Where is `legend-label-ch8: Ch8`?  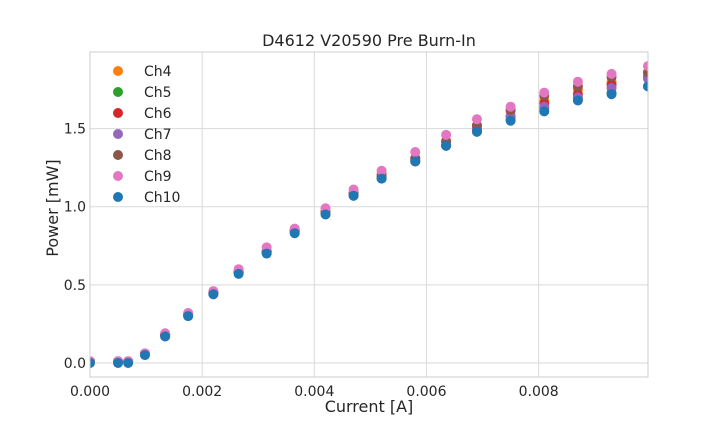 legend-label-ch8: Ch8 is located at coordinates (158, 156).